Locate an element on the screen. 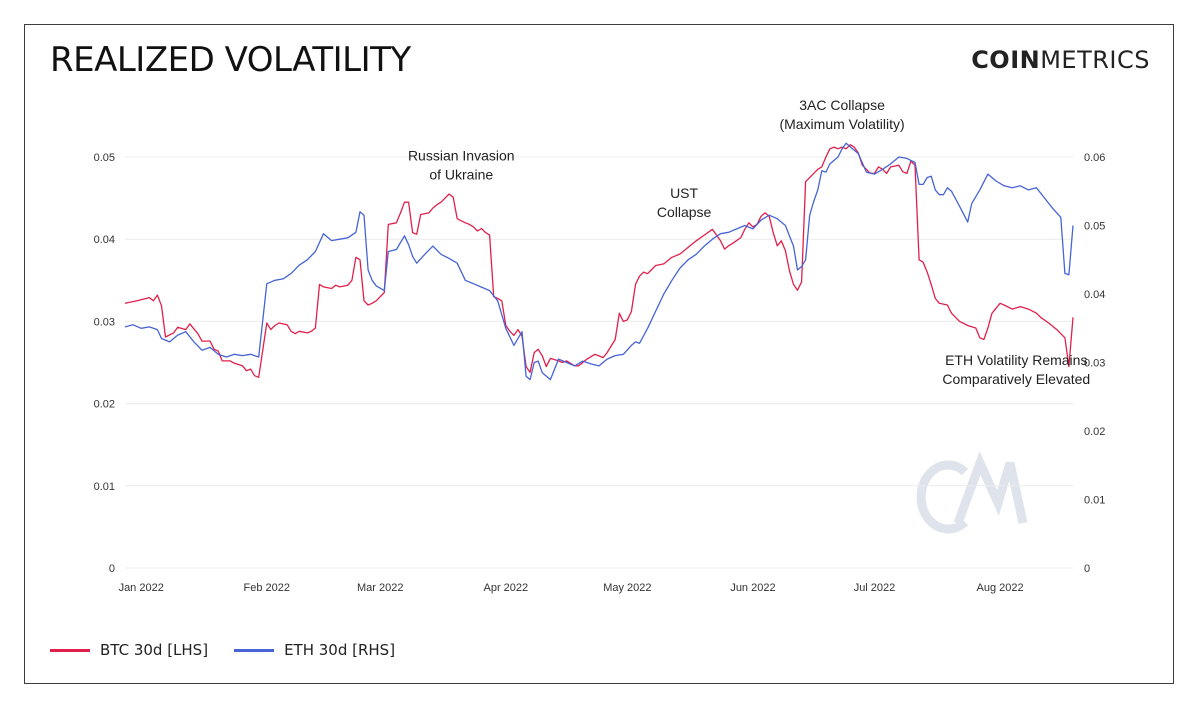 The image size is (1200, 709). legend-label-btc: BTC 30d [LHS] is located at coordinates (154, 650).